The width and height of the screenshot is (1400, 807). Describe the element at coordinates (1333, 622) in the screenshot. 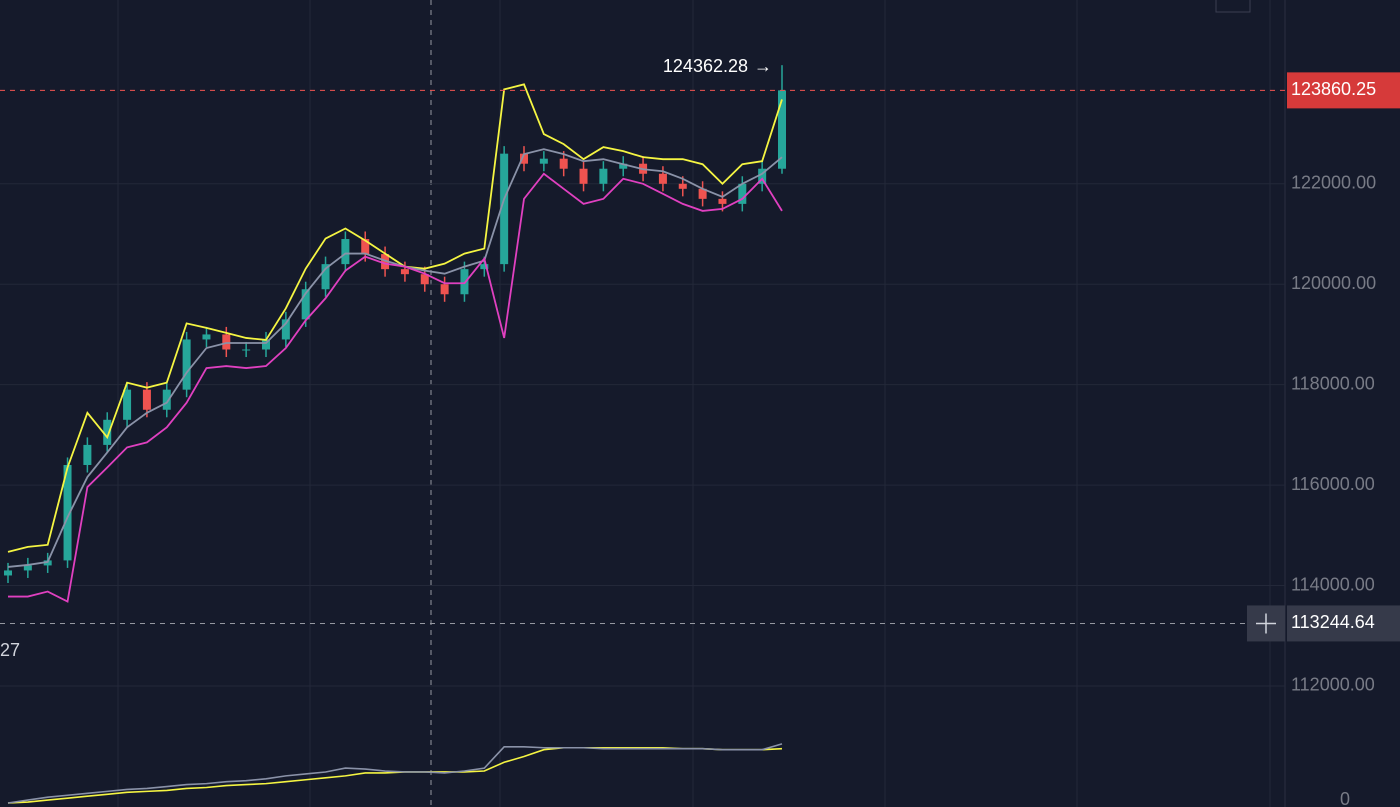

I see `crosshair-price-label: 113244.64` at that location.